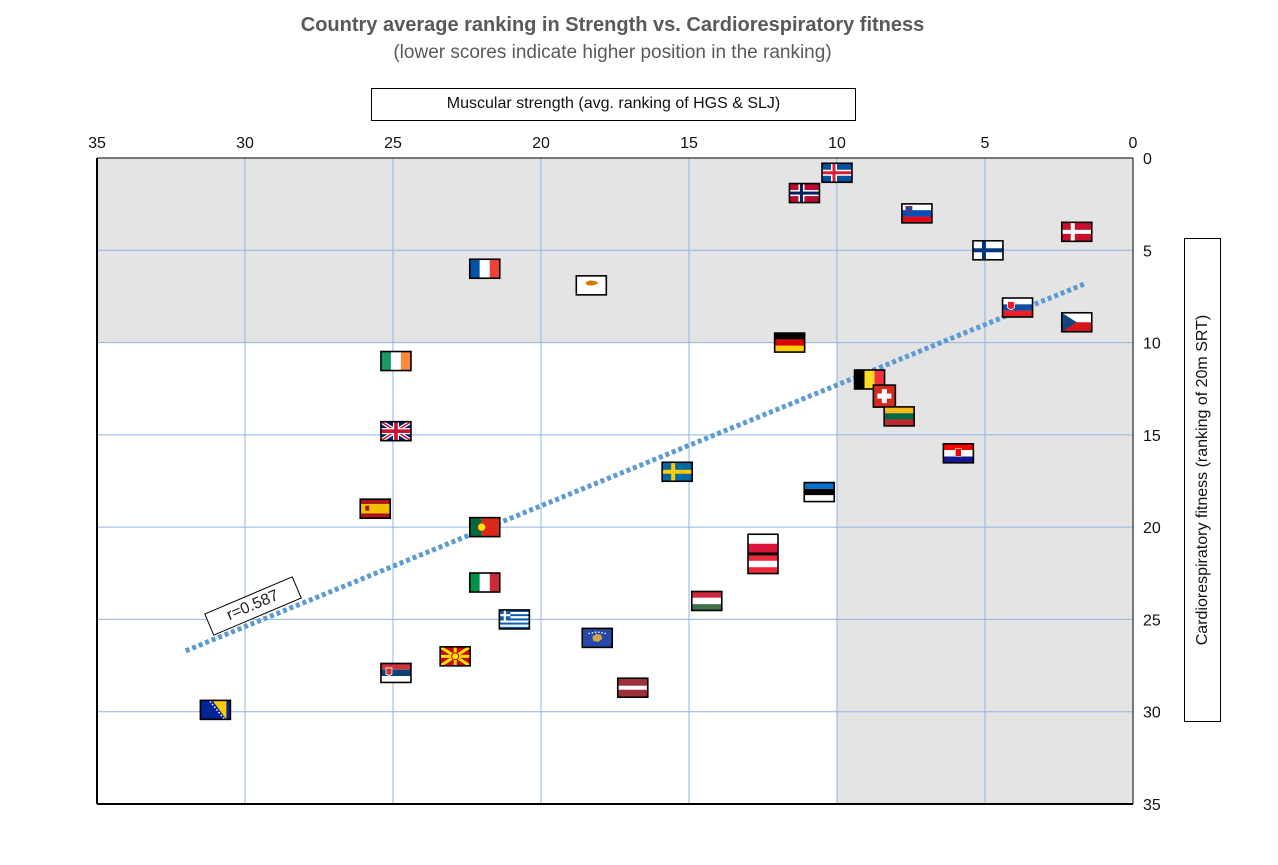 Image resolution: width=1278 pixels, height=865 pixels. What do you see at coordinates (597, 638) in the screenshot?
I see `kosovo-flag` at bounding box center [597, 638].